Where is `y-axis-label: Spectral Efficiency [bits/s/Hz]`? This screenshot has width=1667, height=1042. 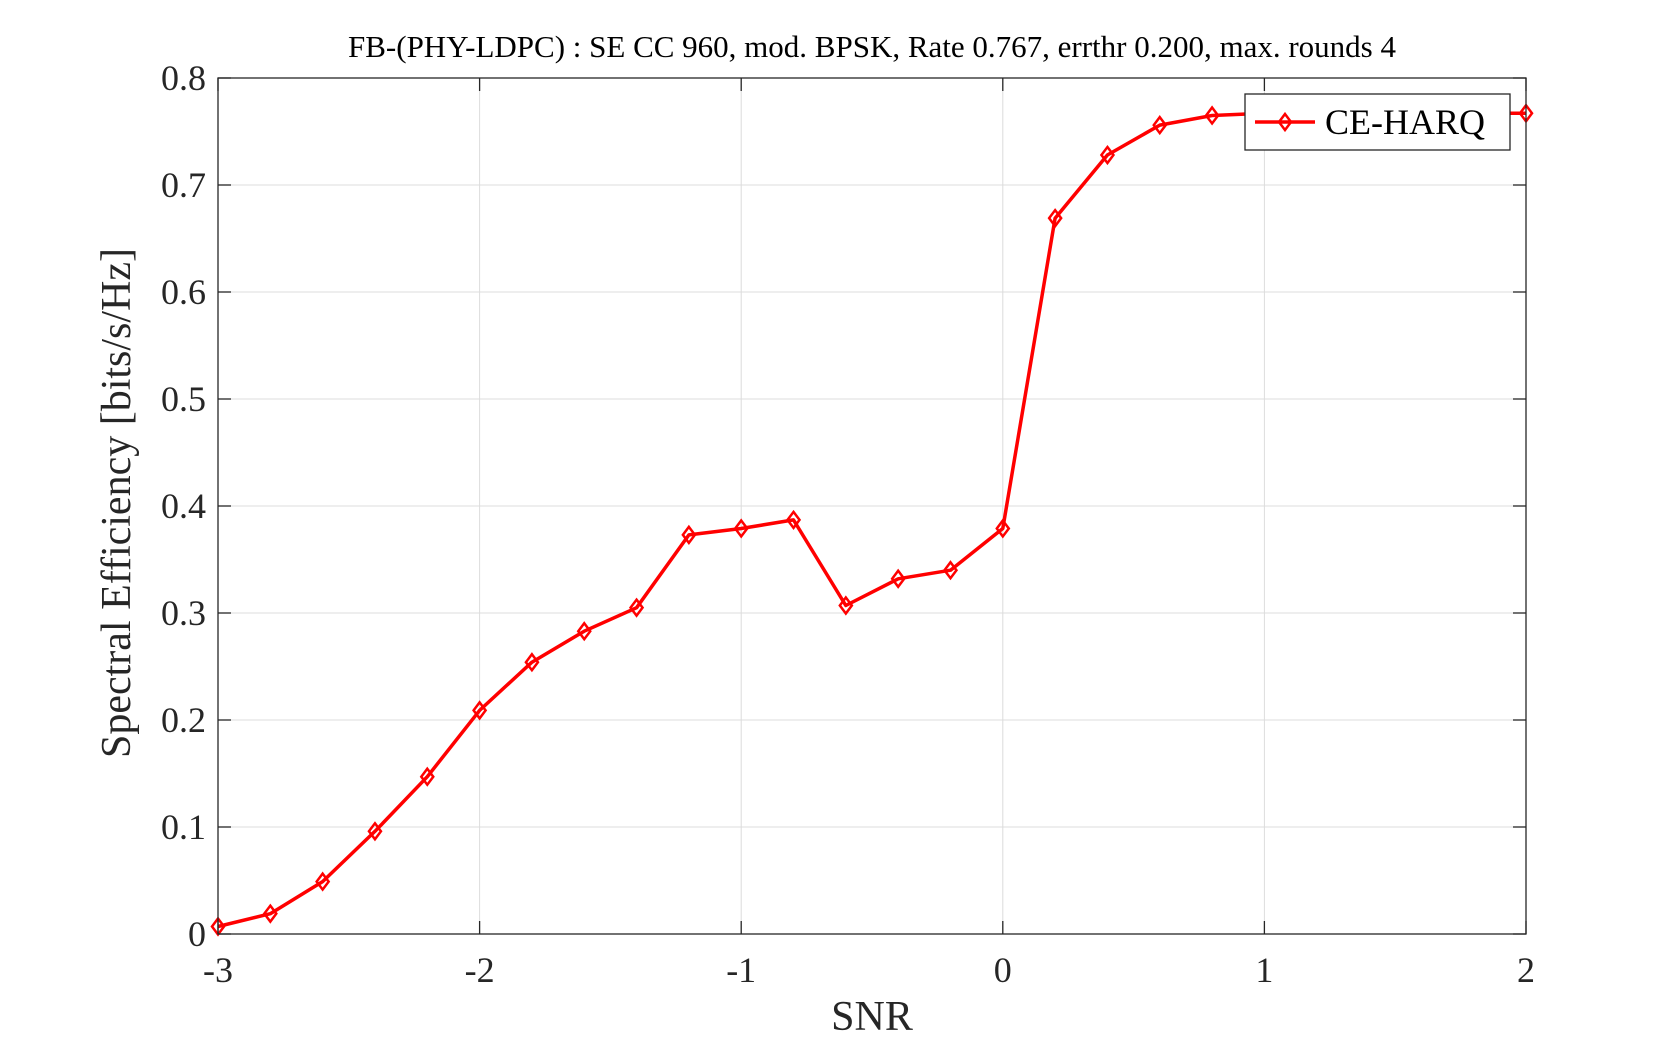 y-axis-label: Spectral Efficiency [bits/s/Hz] is located at coordinates (117, 503).